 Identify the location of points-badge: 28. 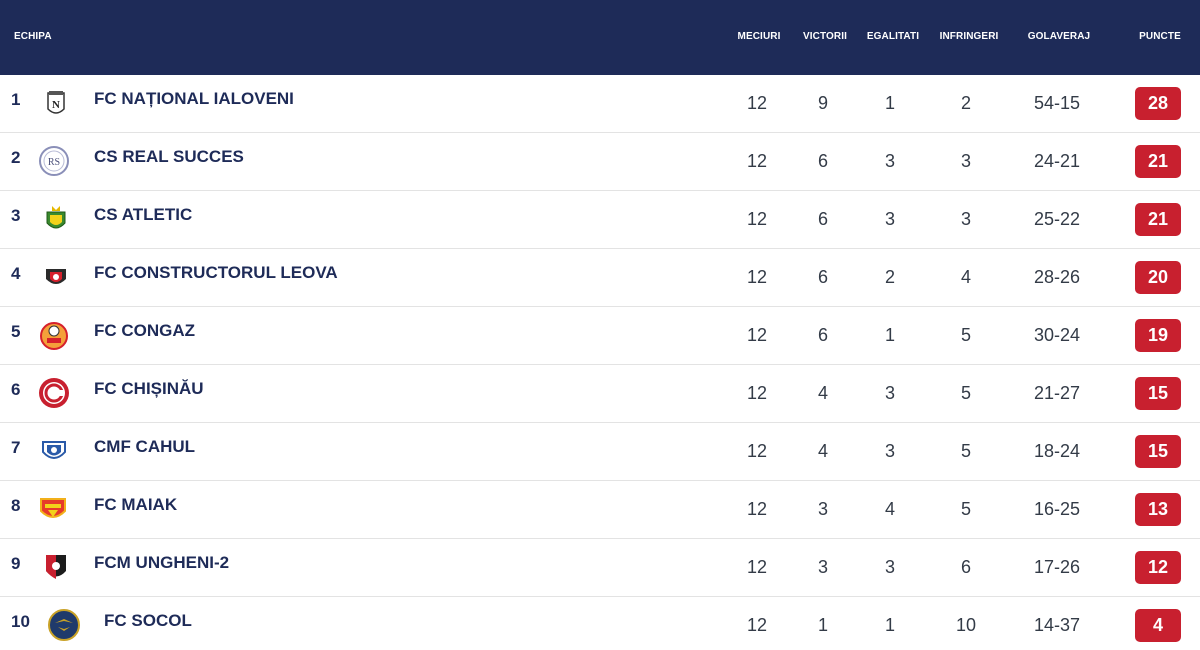
(1158, 103).